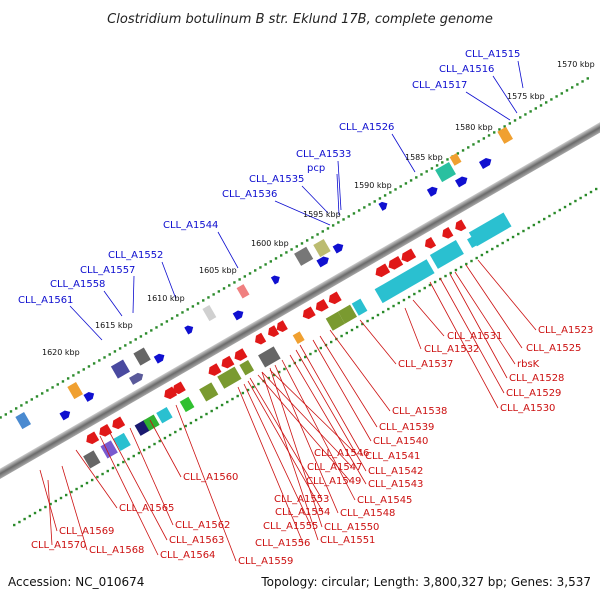 The width and height of the screenshot is (600, 600). I want to click on gene-label: CLL_A1538, so click(419, 411).